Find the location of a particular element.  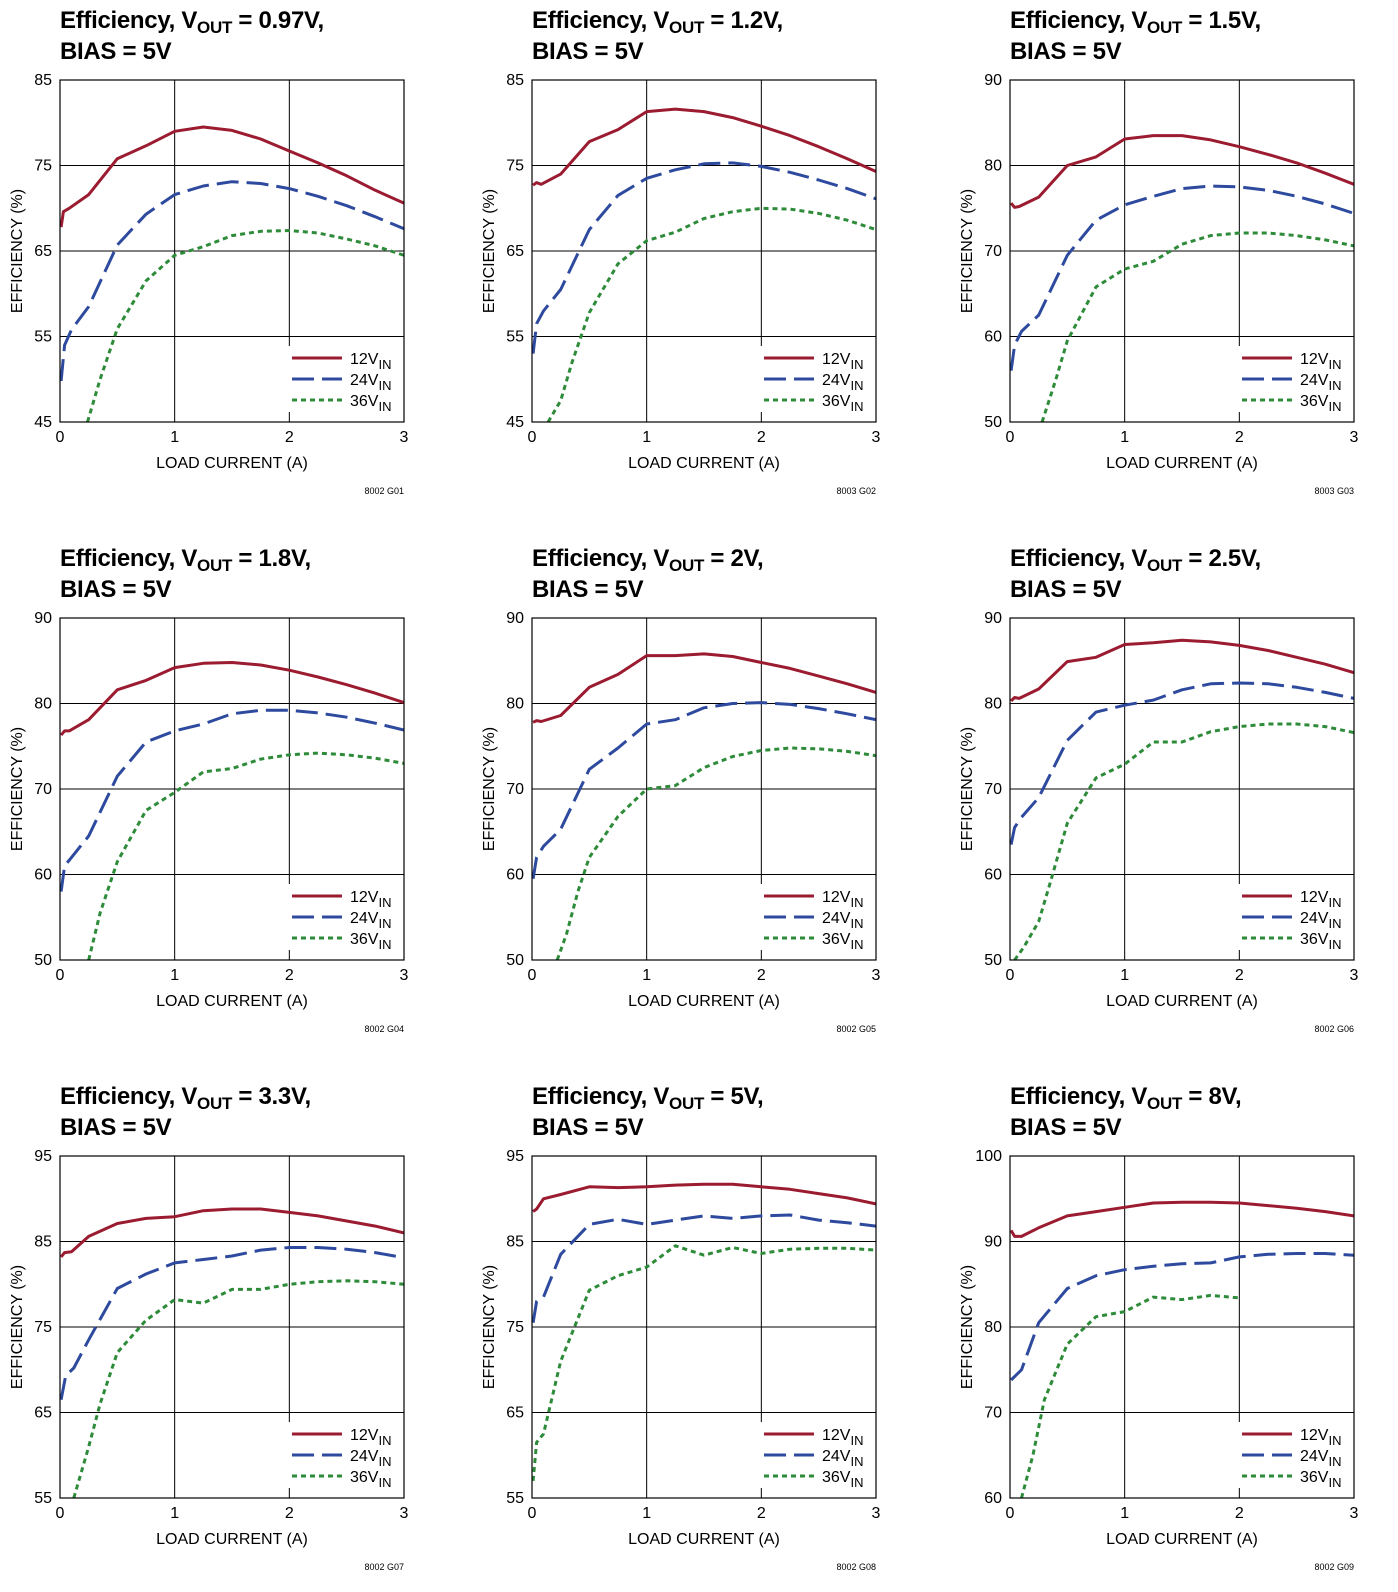

chart-title: Efficiency, VOUT = 1.2V, BIAS = 5V is located at coordinates (657, 36).